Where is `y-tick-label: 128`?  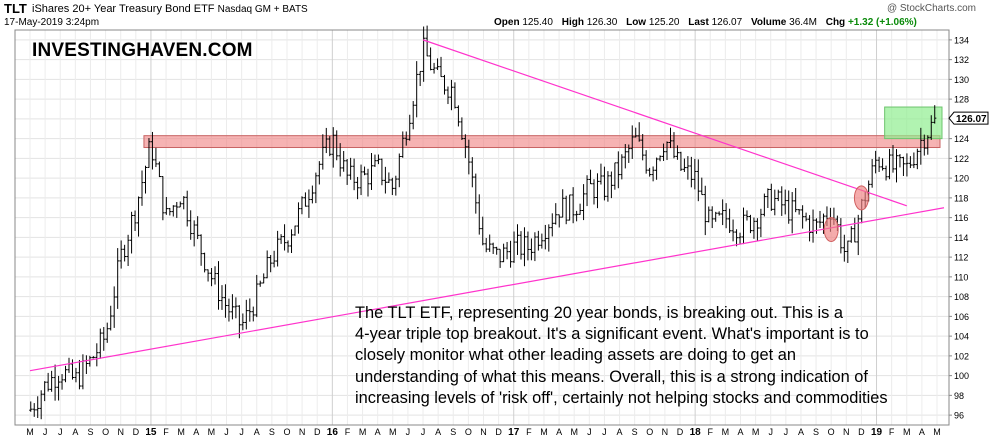
y-tick-label: 128 is located at coordinates (961, 100).